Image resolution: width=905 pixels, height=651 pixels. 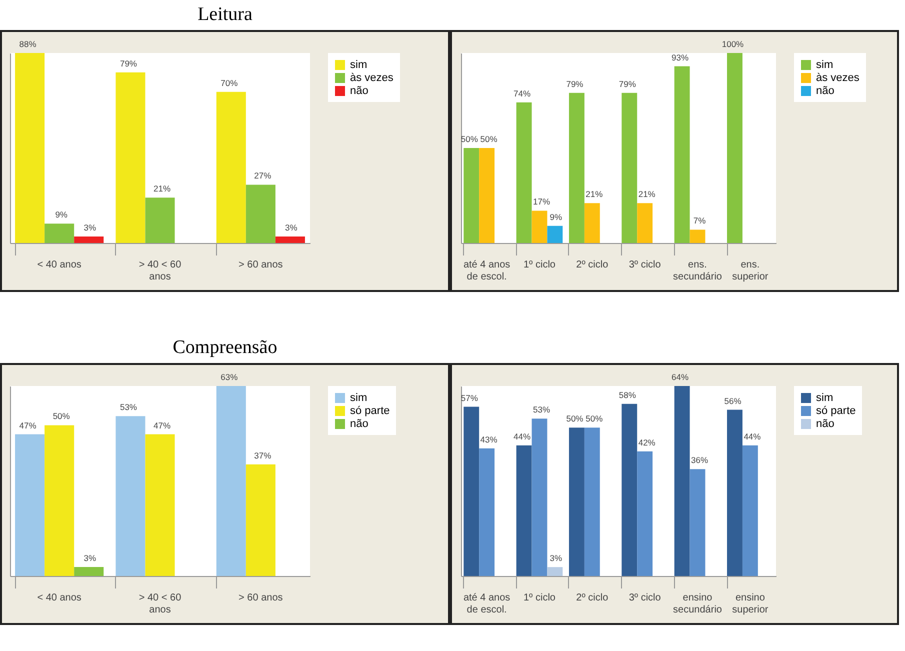 I want to click on data-label: 88%, so click(x=28, y=44).